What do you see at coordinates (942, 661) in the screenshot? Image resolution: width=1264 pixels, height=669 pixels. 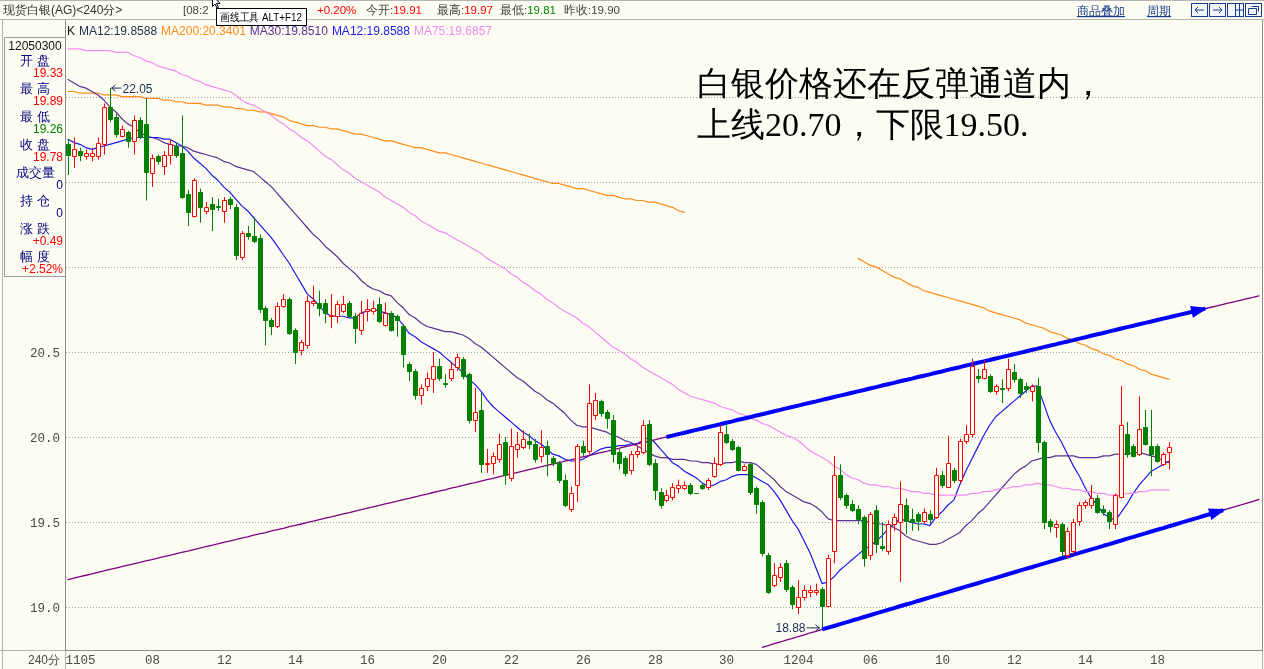 I see `x-tick-label: 10` at bounding box center [942, 661].